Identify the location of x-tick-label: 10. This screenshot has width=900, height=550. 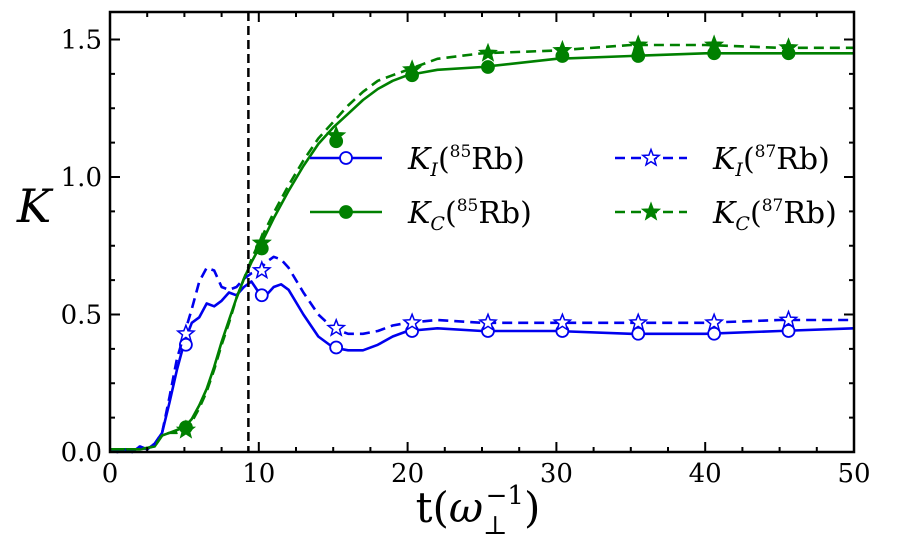
(258, 474).